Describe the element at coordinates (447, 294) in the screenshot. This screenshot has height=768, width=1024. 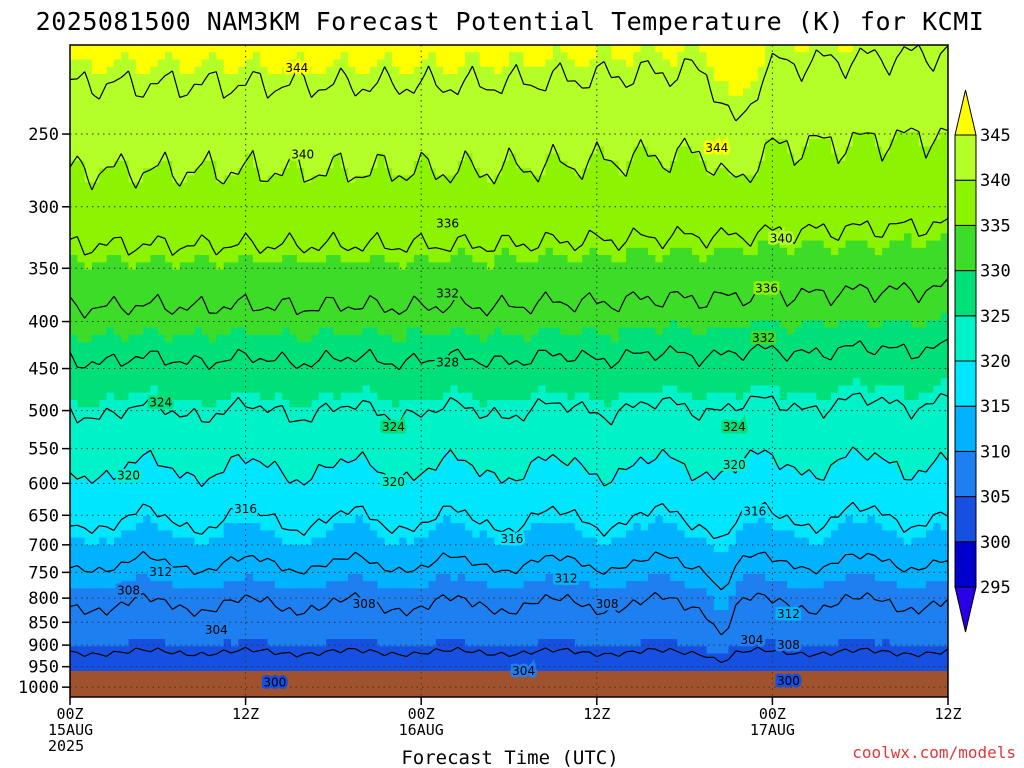
I see `contour-label: 332` at that location.